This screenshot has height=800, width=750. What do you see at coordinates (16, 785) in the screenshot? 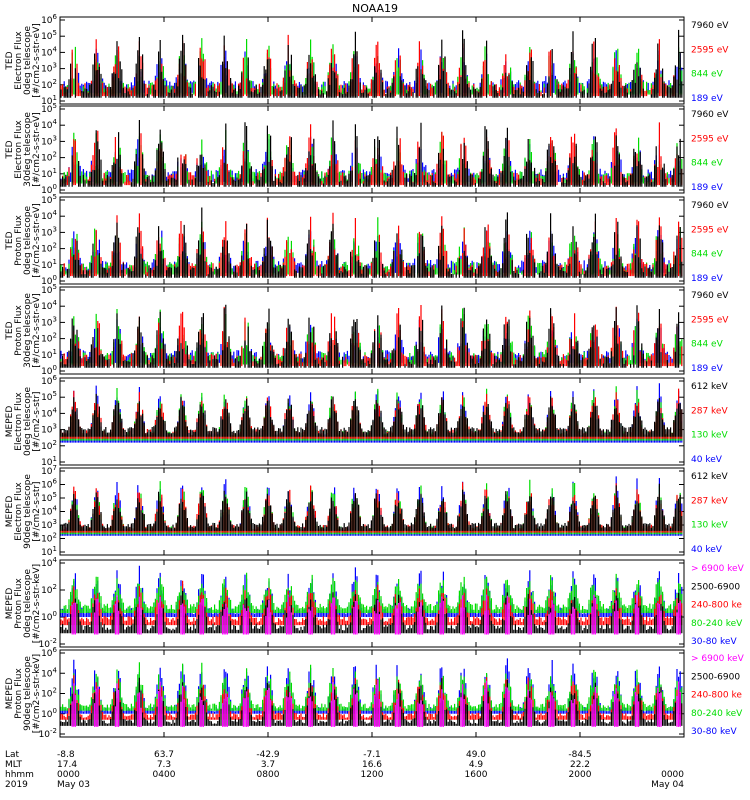
I see `ephemeris-row-label: 2019` at bounding box center [16, 785].